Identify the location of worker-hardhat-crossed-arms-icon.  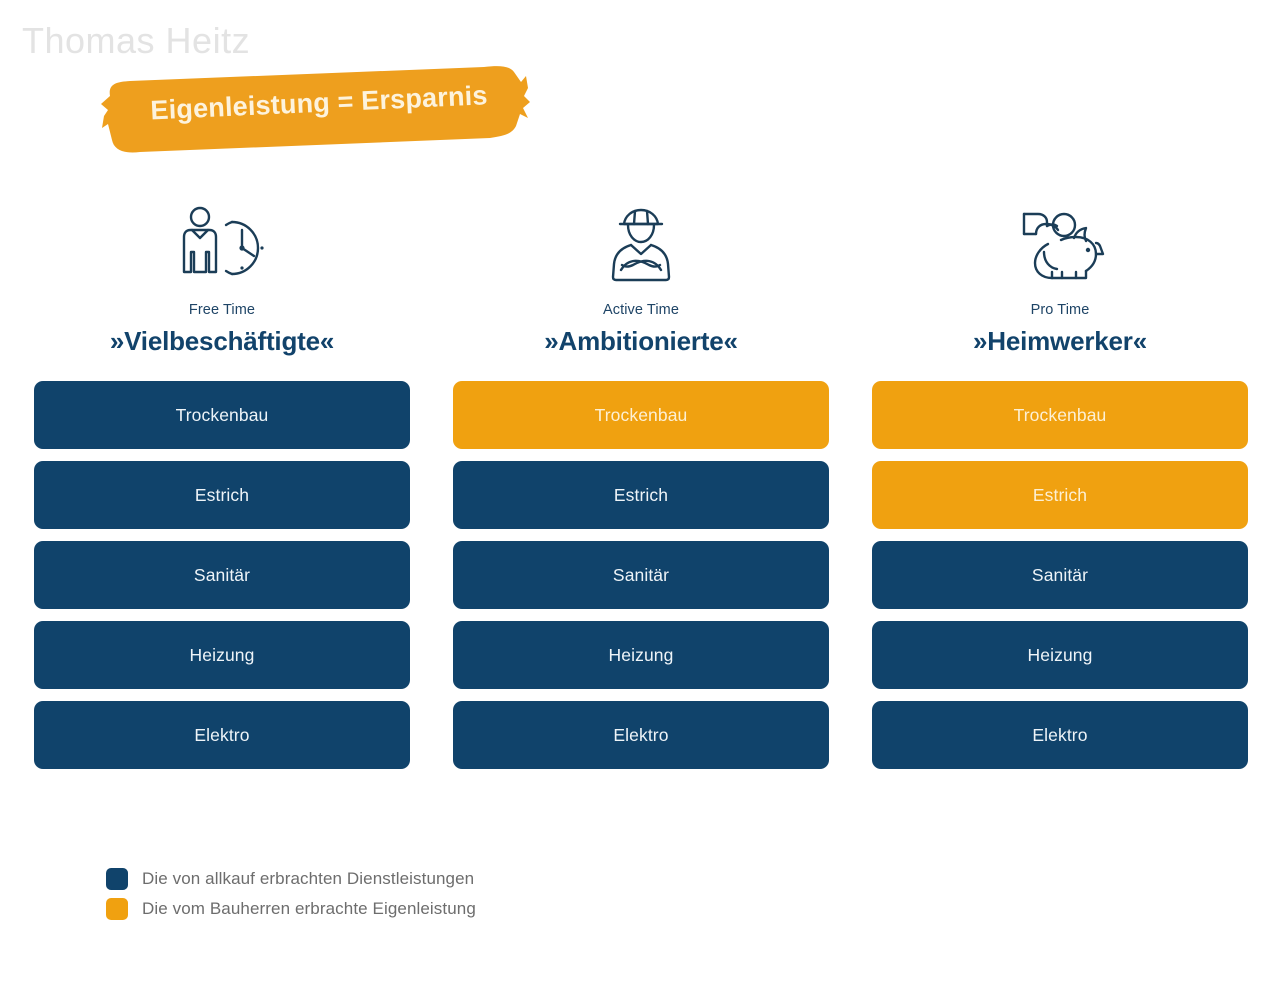
(641, 240).